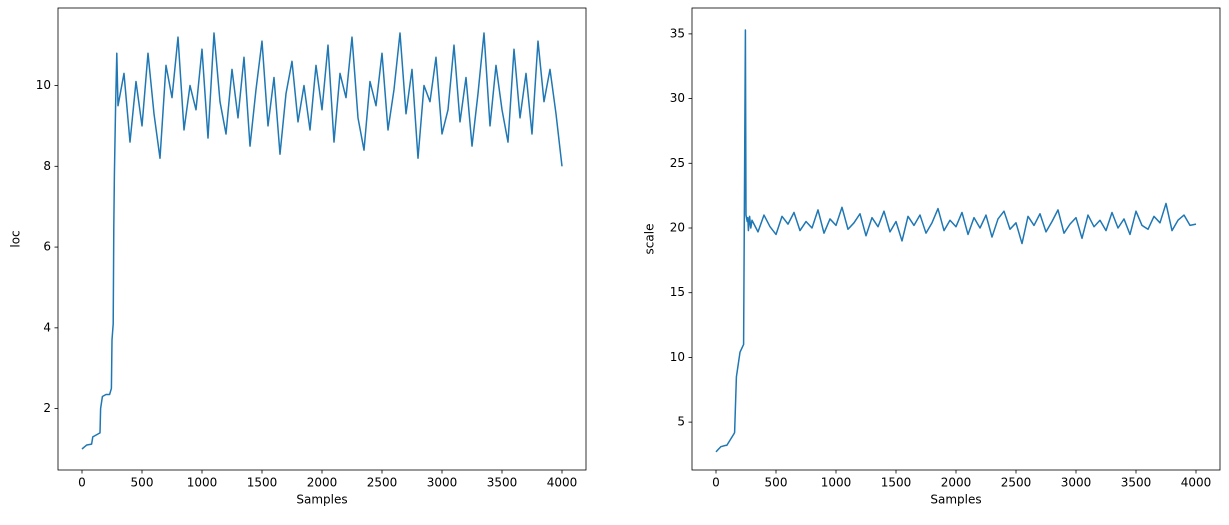 Image resolution: width=1229 pixels, height=525 pixels. Describe the element at coordinates (677, 163) in the screenshot. I see `y-tick-label: 25` at that location.